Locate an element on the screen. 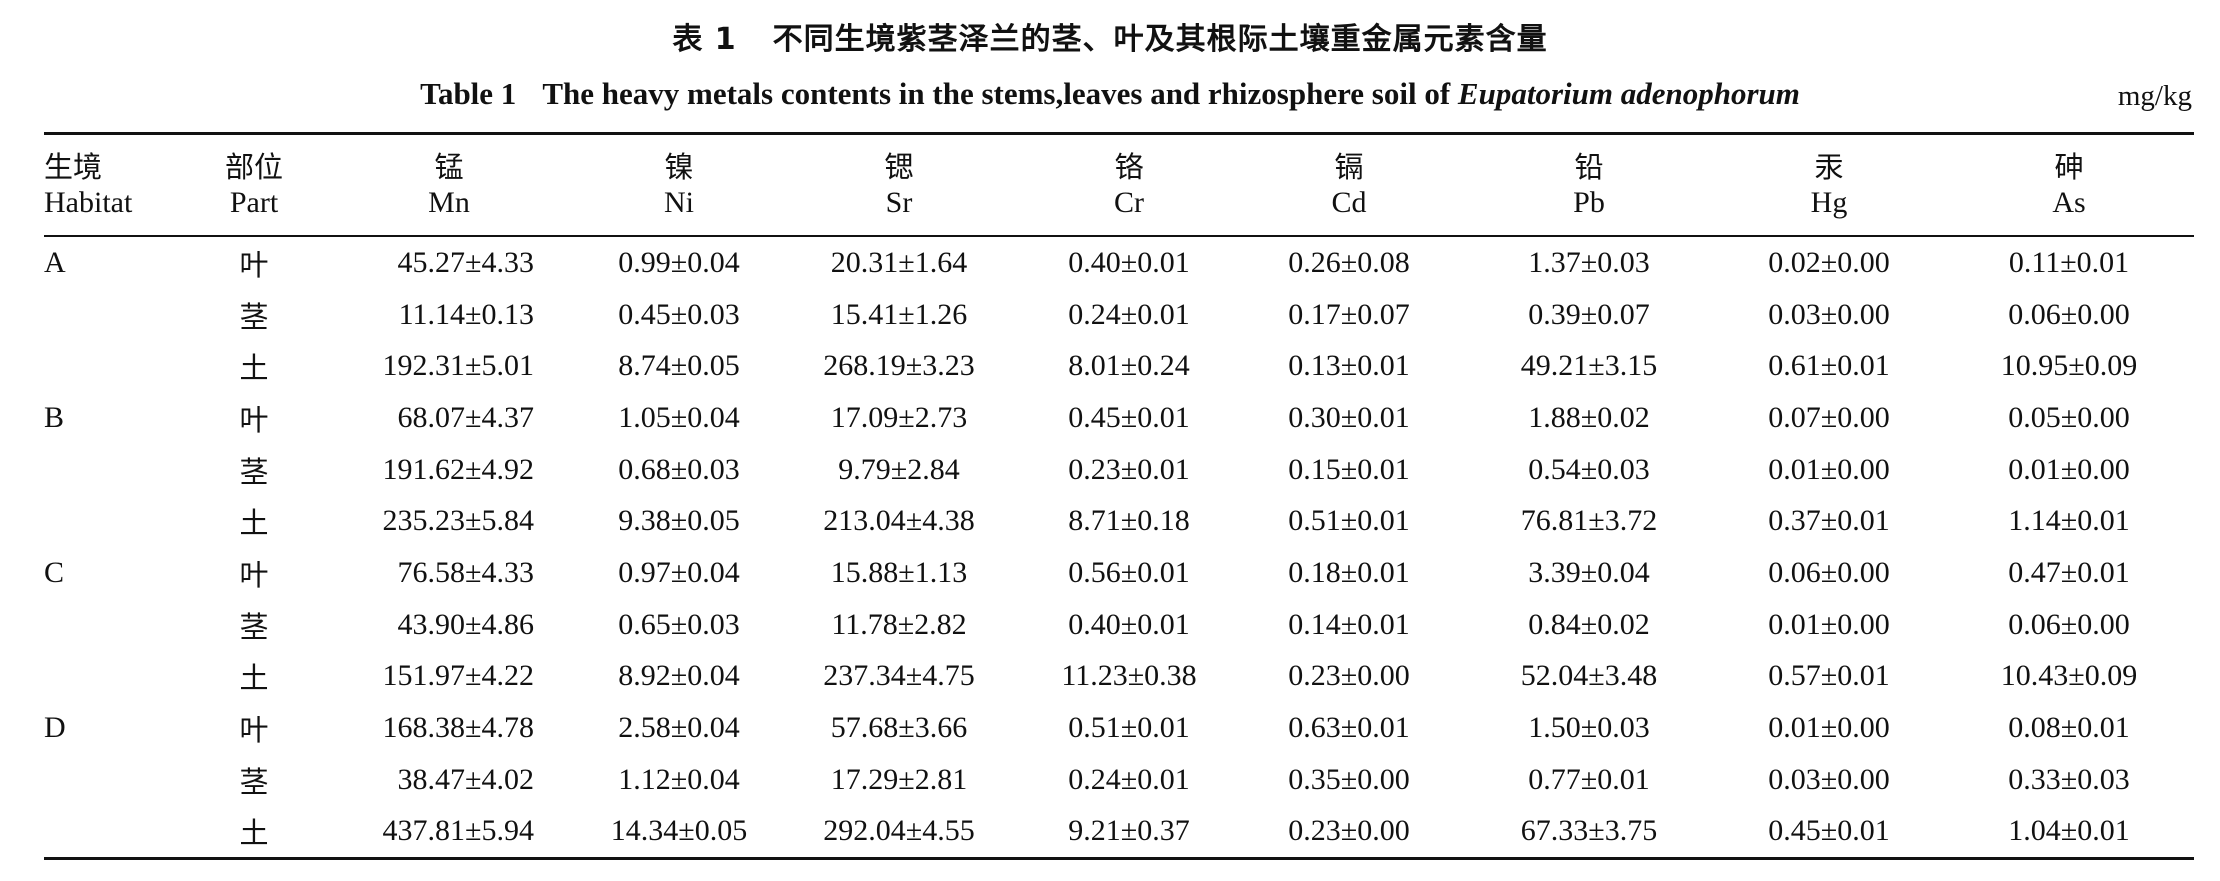 This screenshot has height=881, width=2220. cell-cr: 0.40±0.01 is located at coordinates (1129, 262).